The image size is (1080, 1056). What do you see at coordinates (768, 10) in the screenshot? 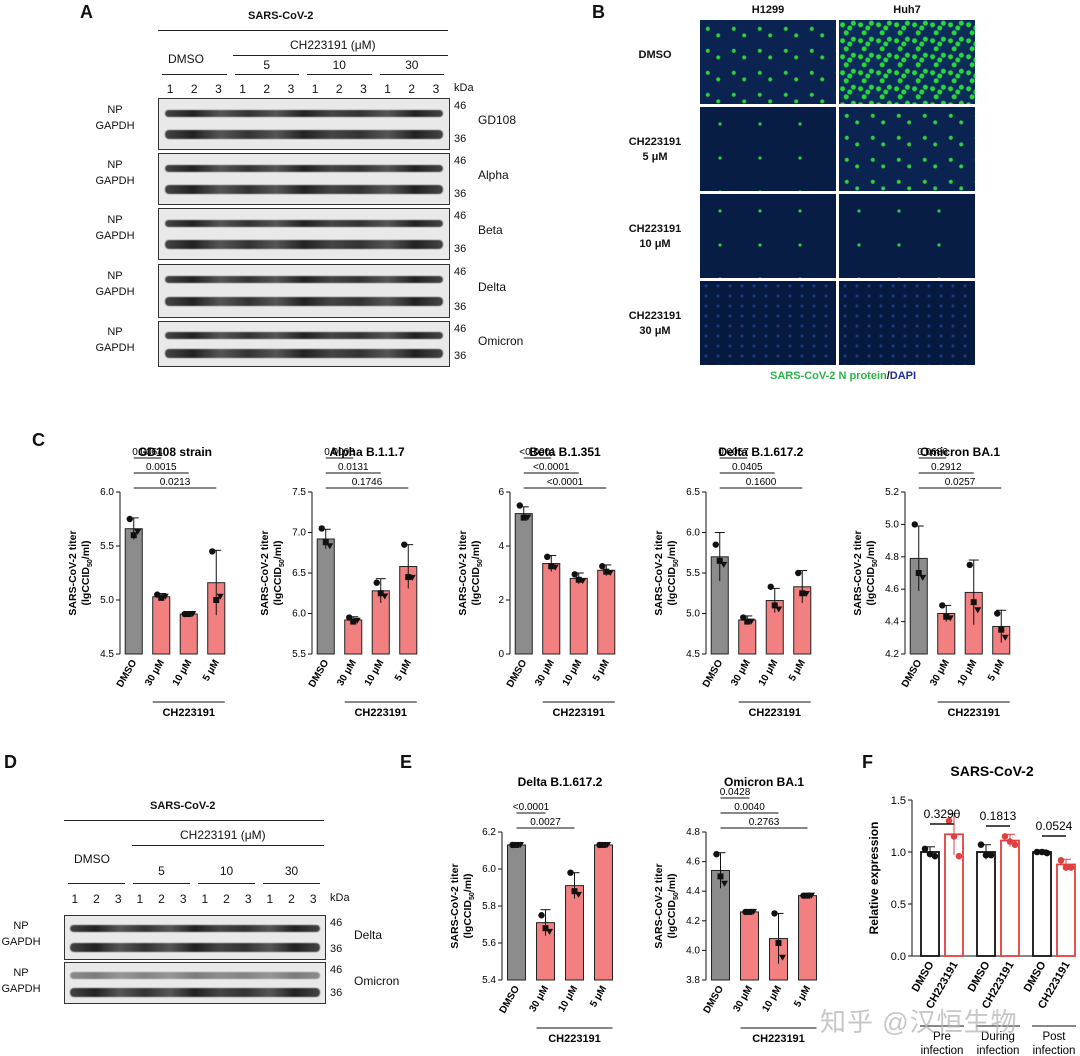
I see `column-label: H1299` at bounding box center [768, 10].